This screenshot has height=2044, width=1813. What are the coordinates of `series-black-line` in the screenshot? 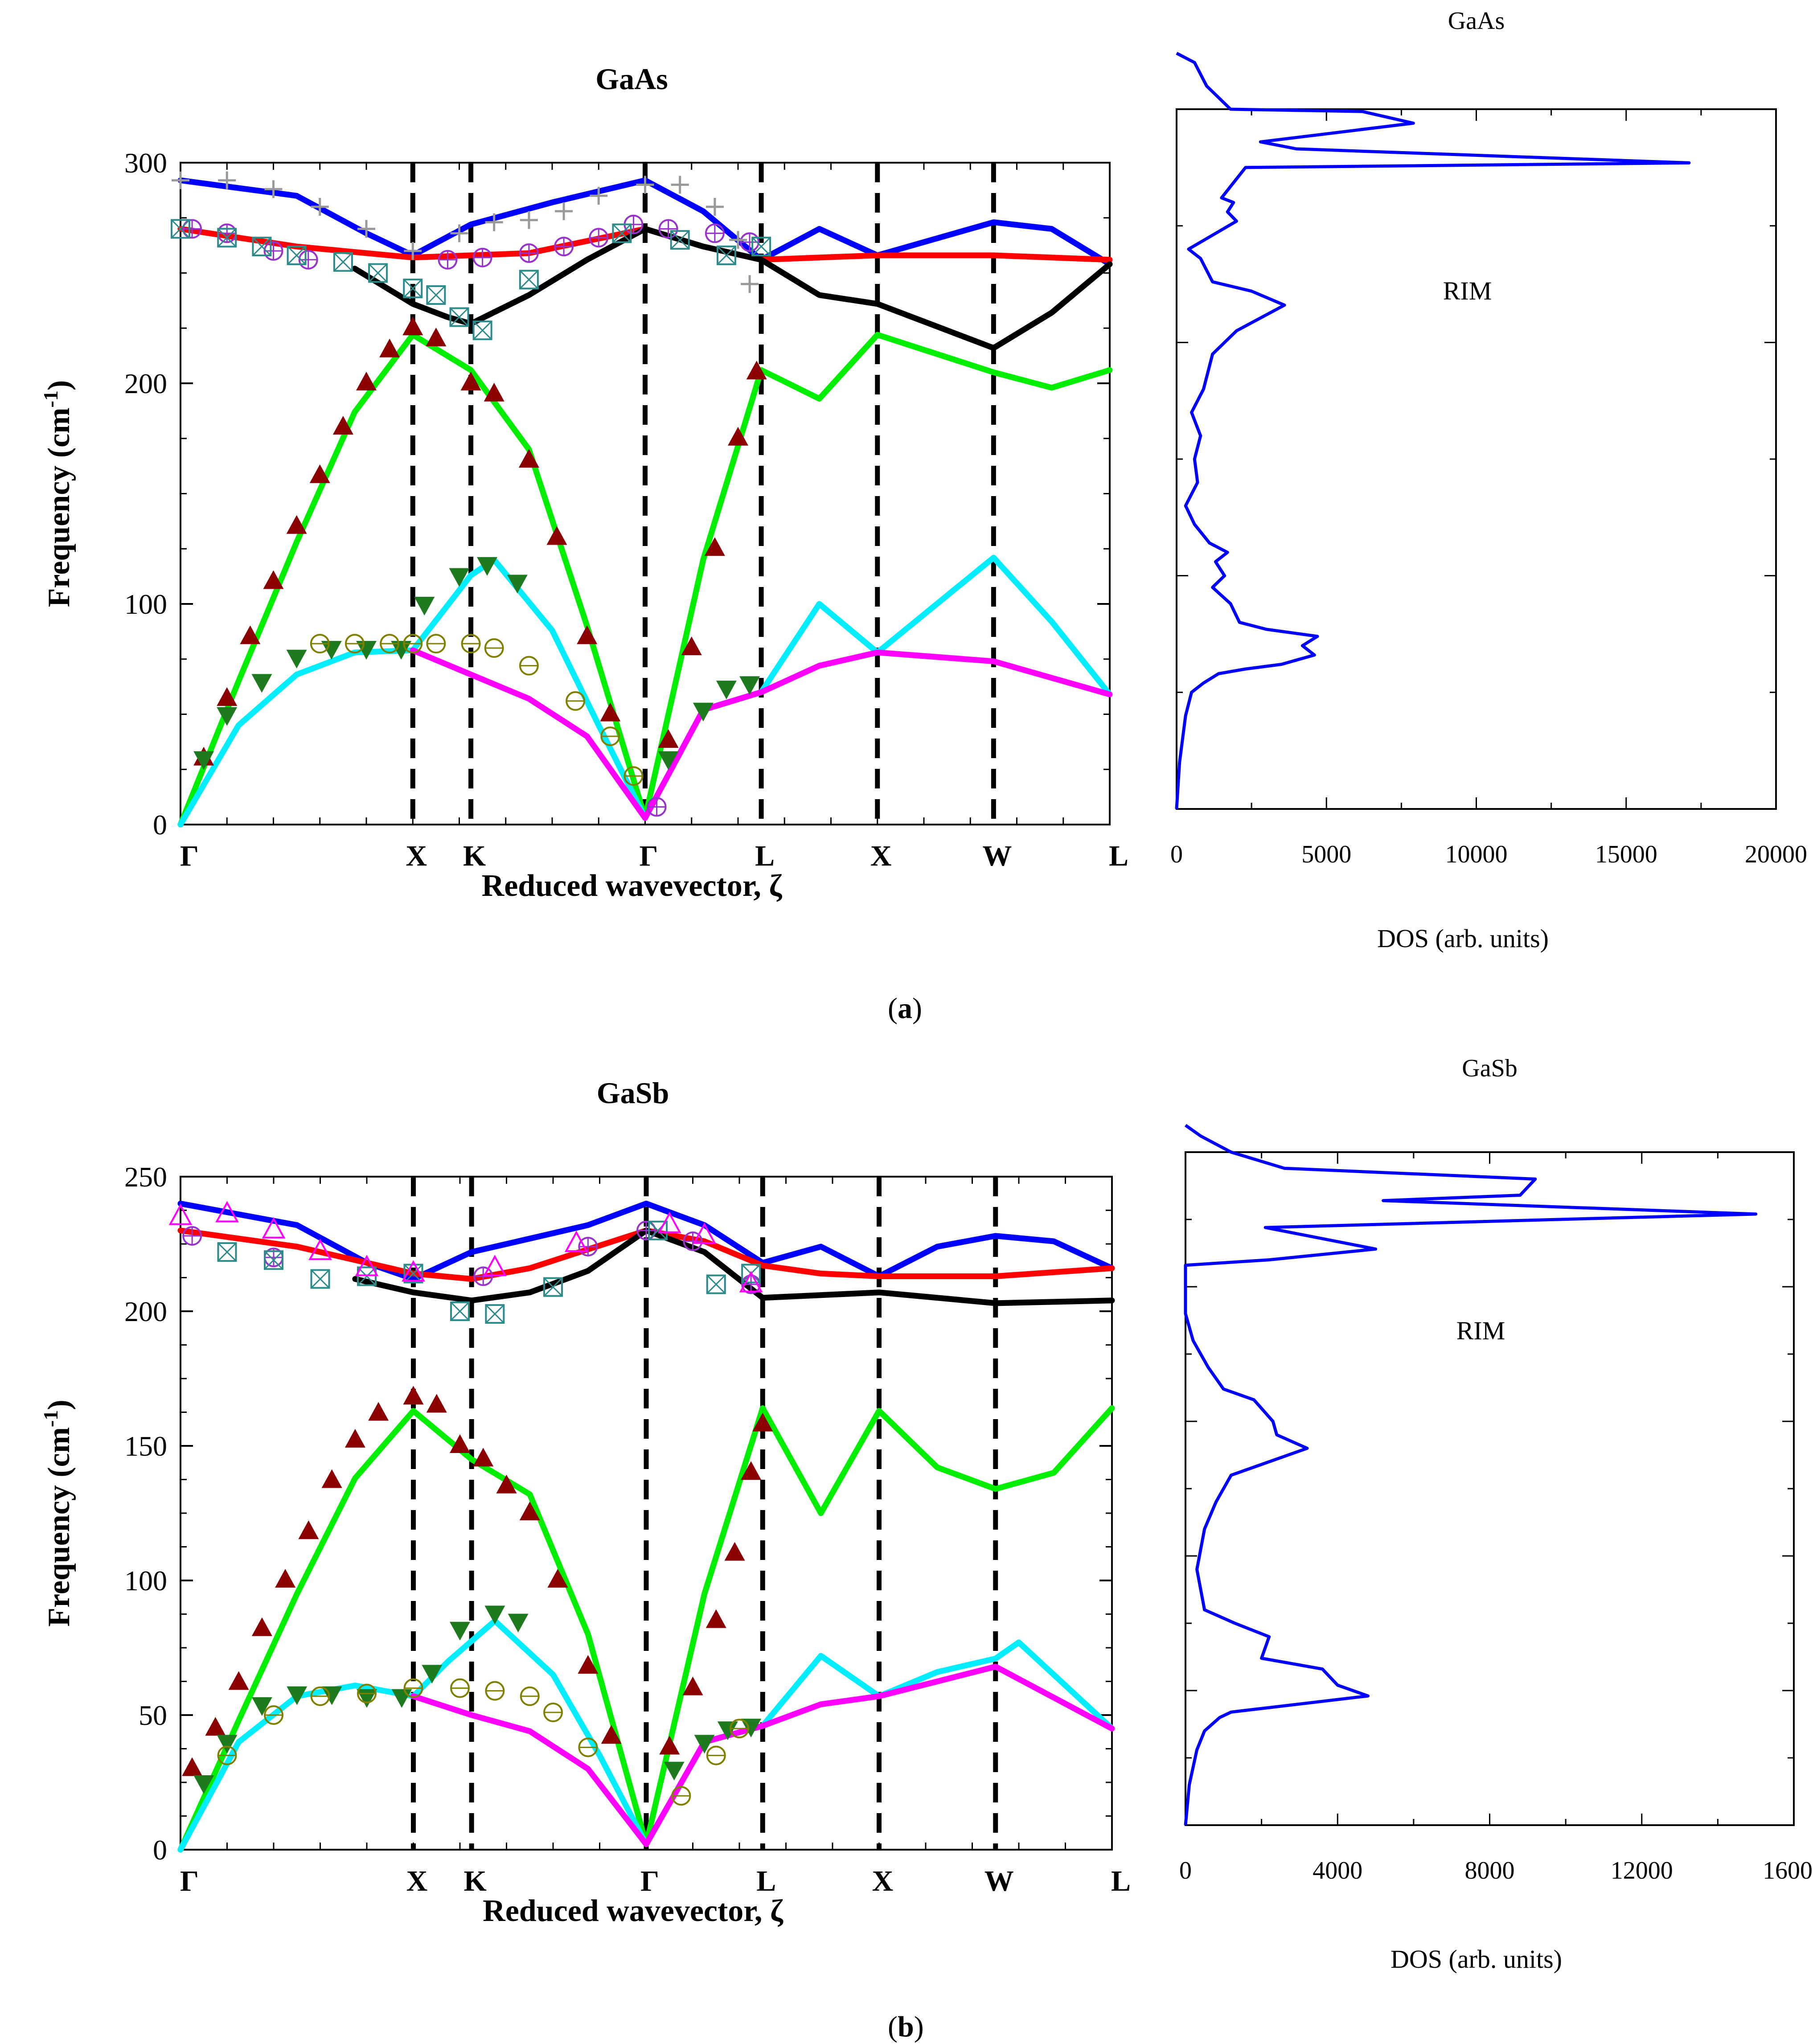 It's located at (733, 289).